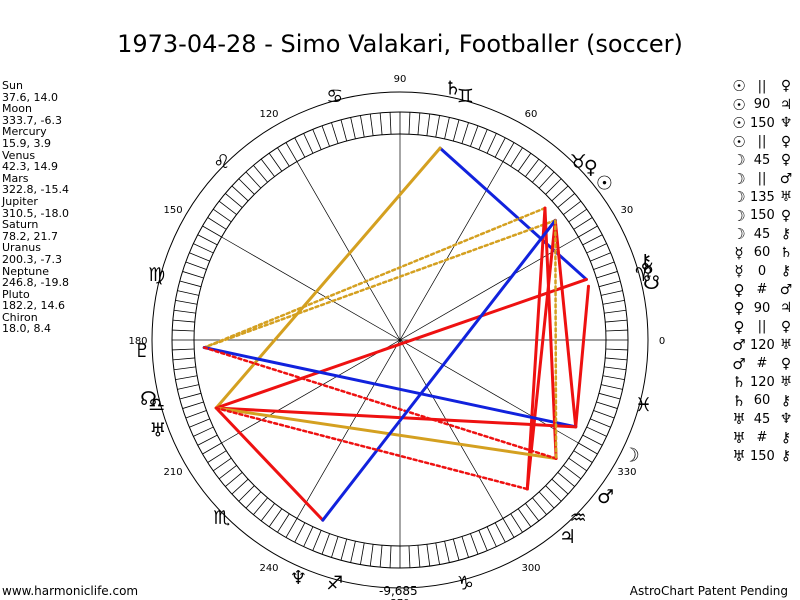  I want to click on aspect-planet-a: ♄, so click(739, 400).